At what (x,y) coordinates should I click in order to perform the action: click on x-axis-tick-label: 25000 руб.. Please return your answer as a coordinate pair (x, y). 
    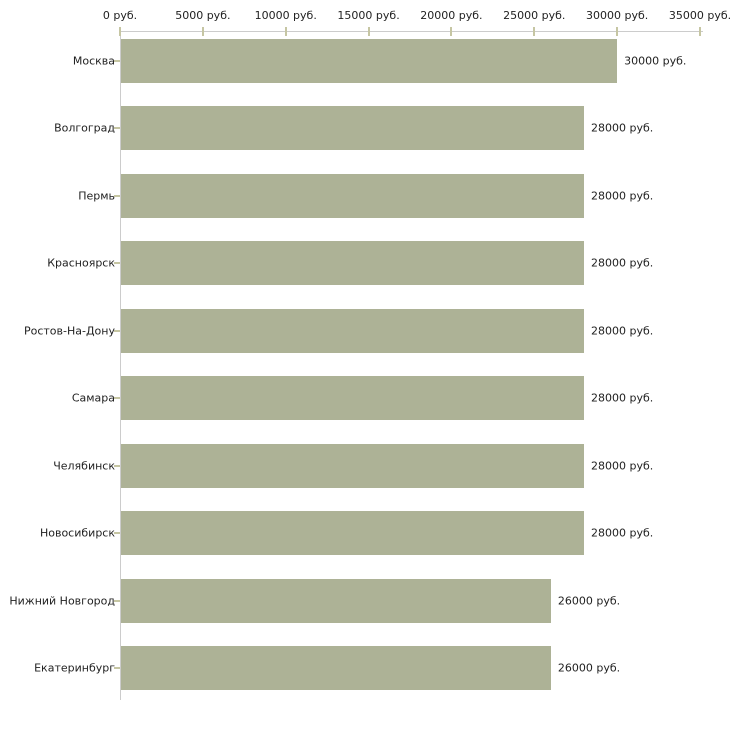
    Looking at the image, I should click on (534, 15).